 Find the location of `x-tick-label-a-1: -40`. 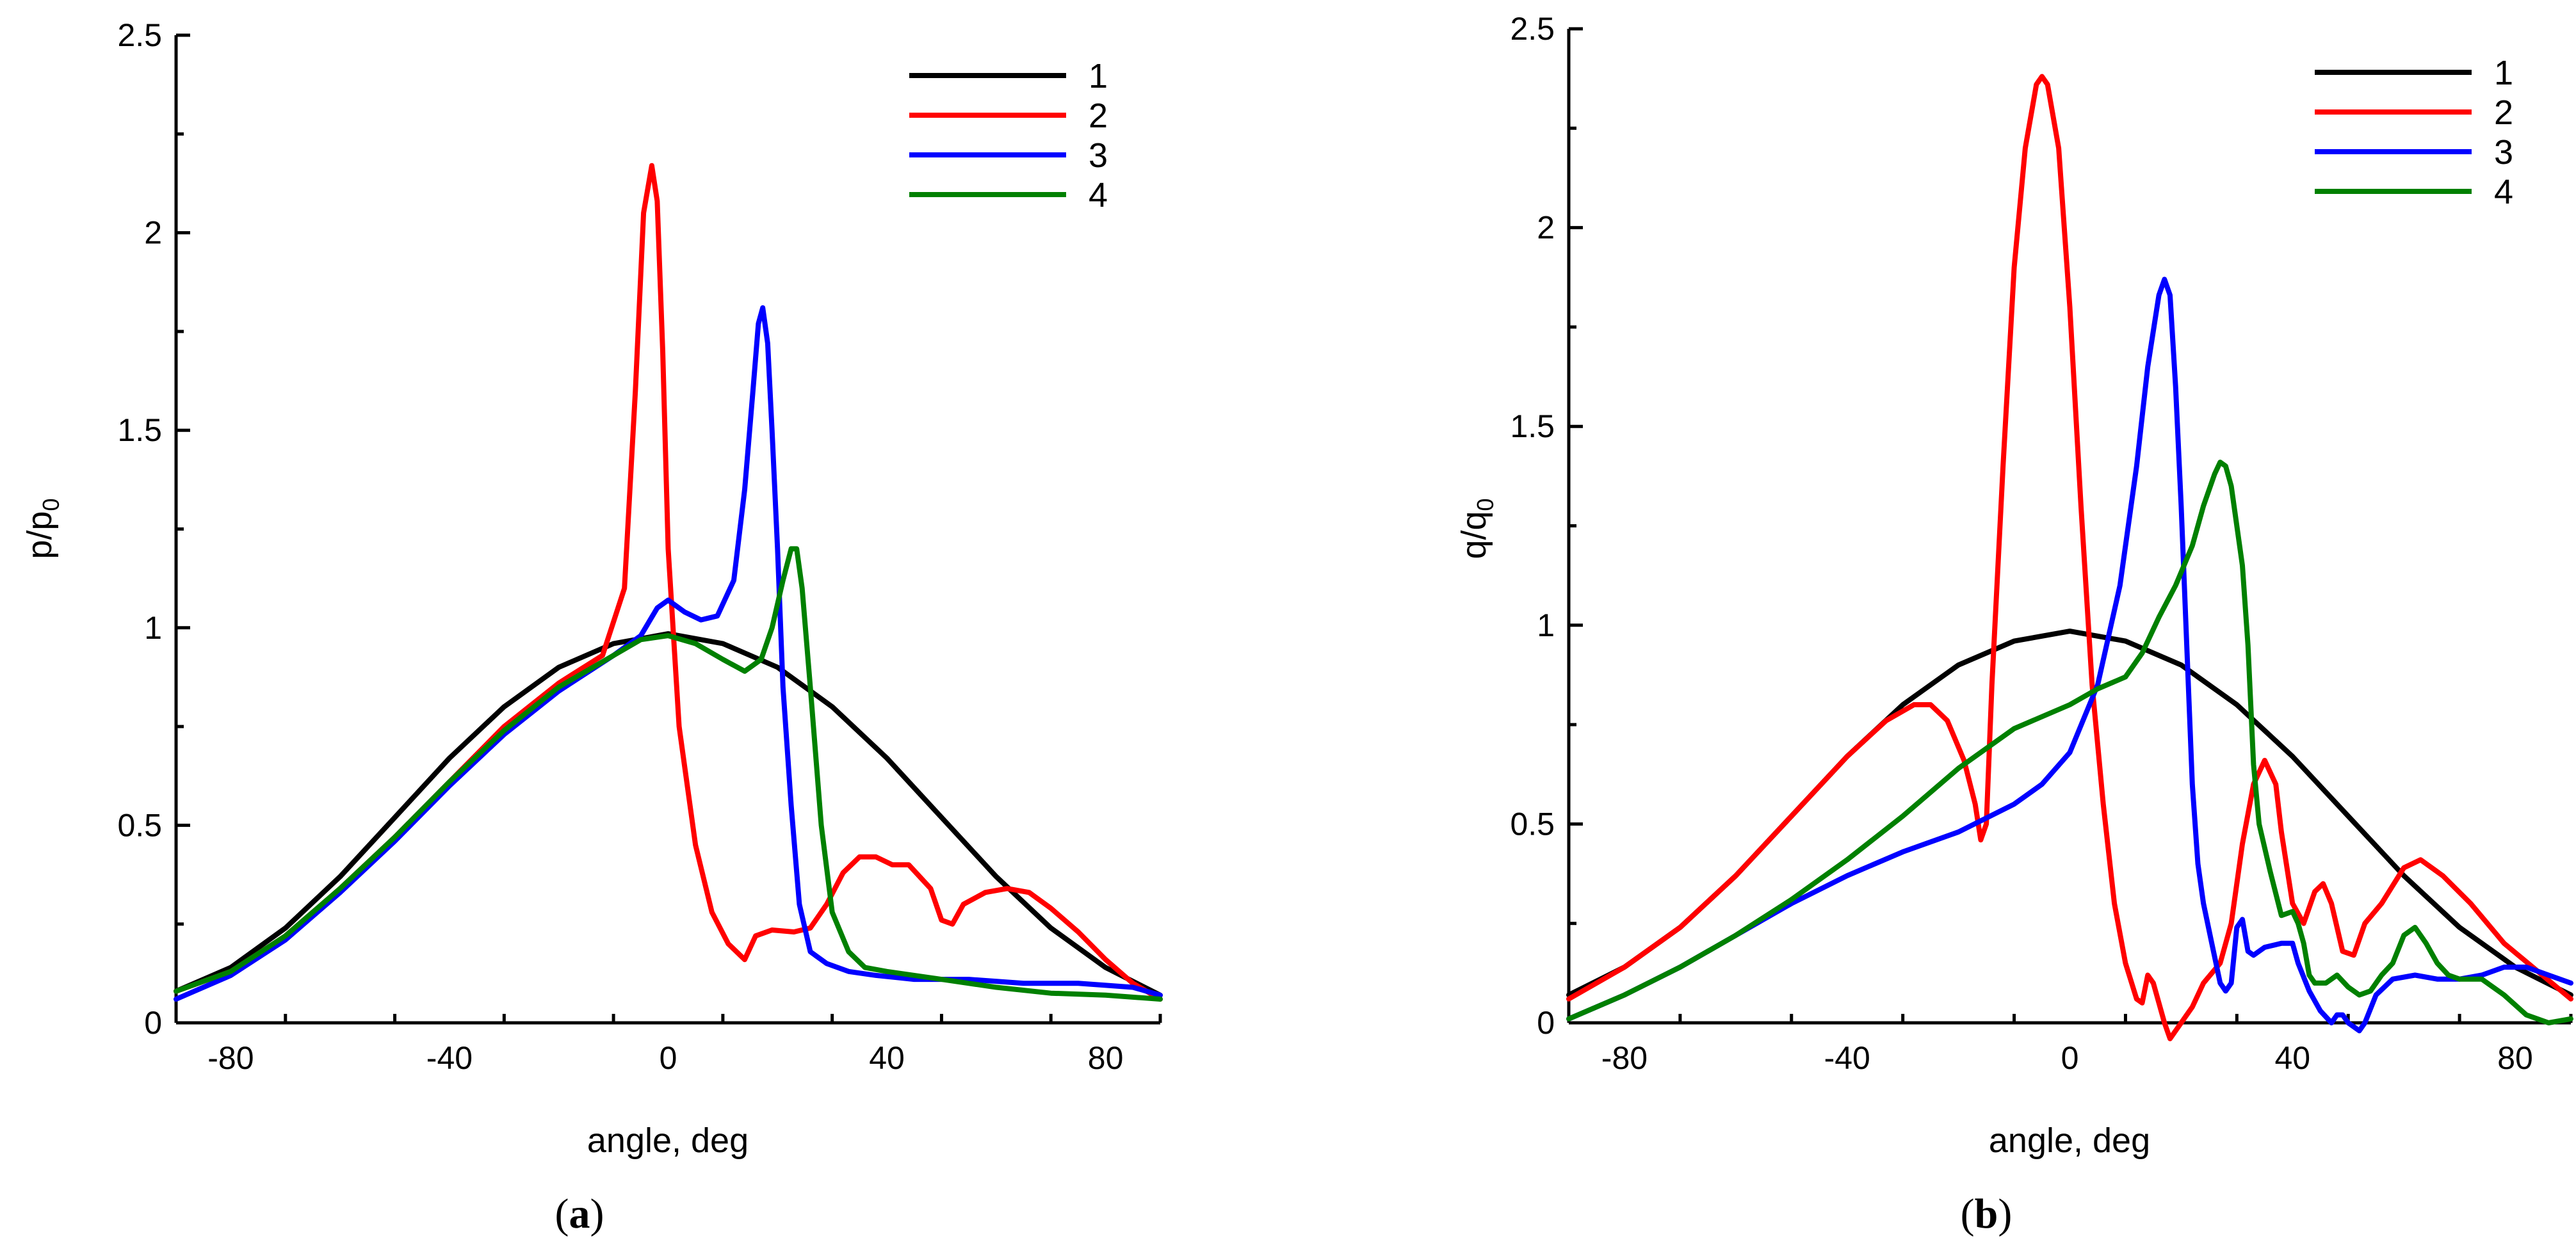

x-tick-label-a-1: -40 is located at coordinates (449, 1058).